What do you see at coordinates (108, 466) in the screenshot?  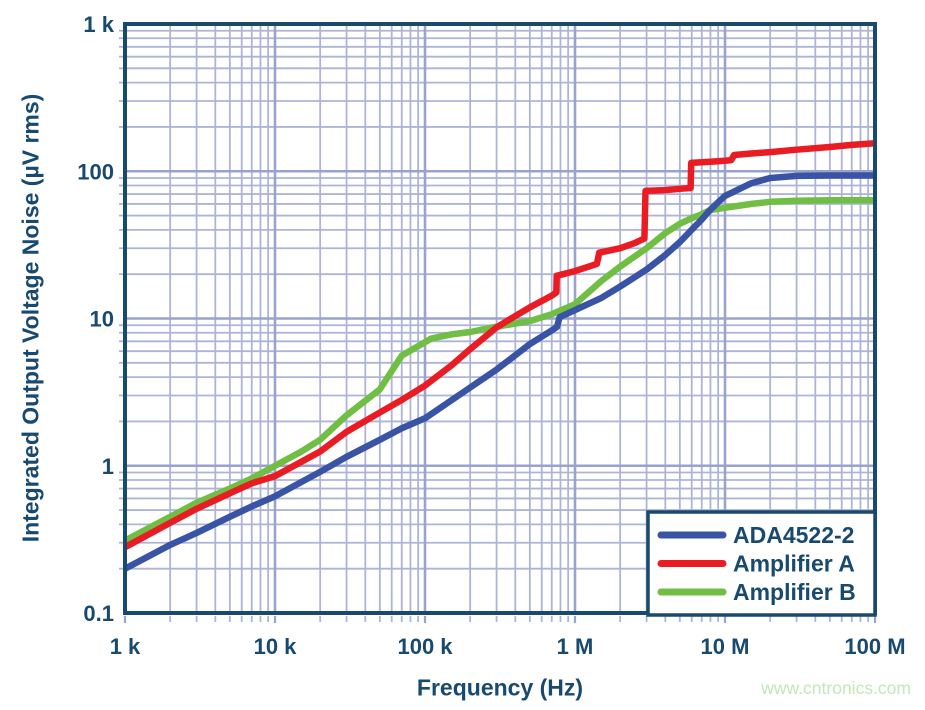 I see `y-tick-label: 1` at bounding box center [108, 466].